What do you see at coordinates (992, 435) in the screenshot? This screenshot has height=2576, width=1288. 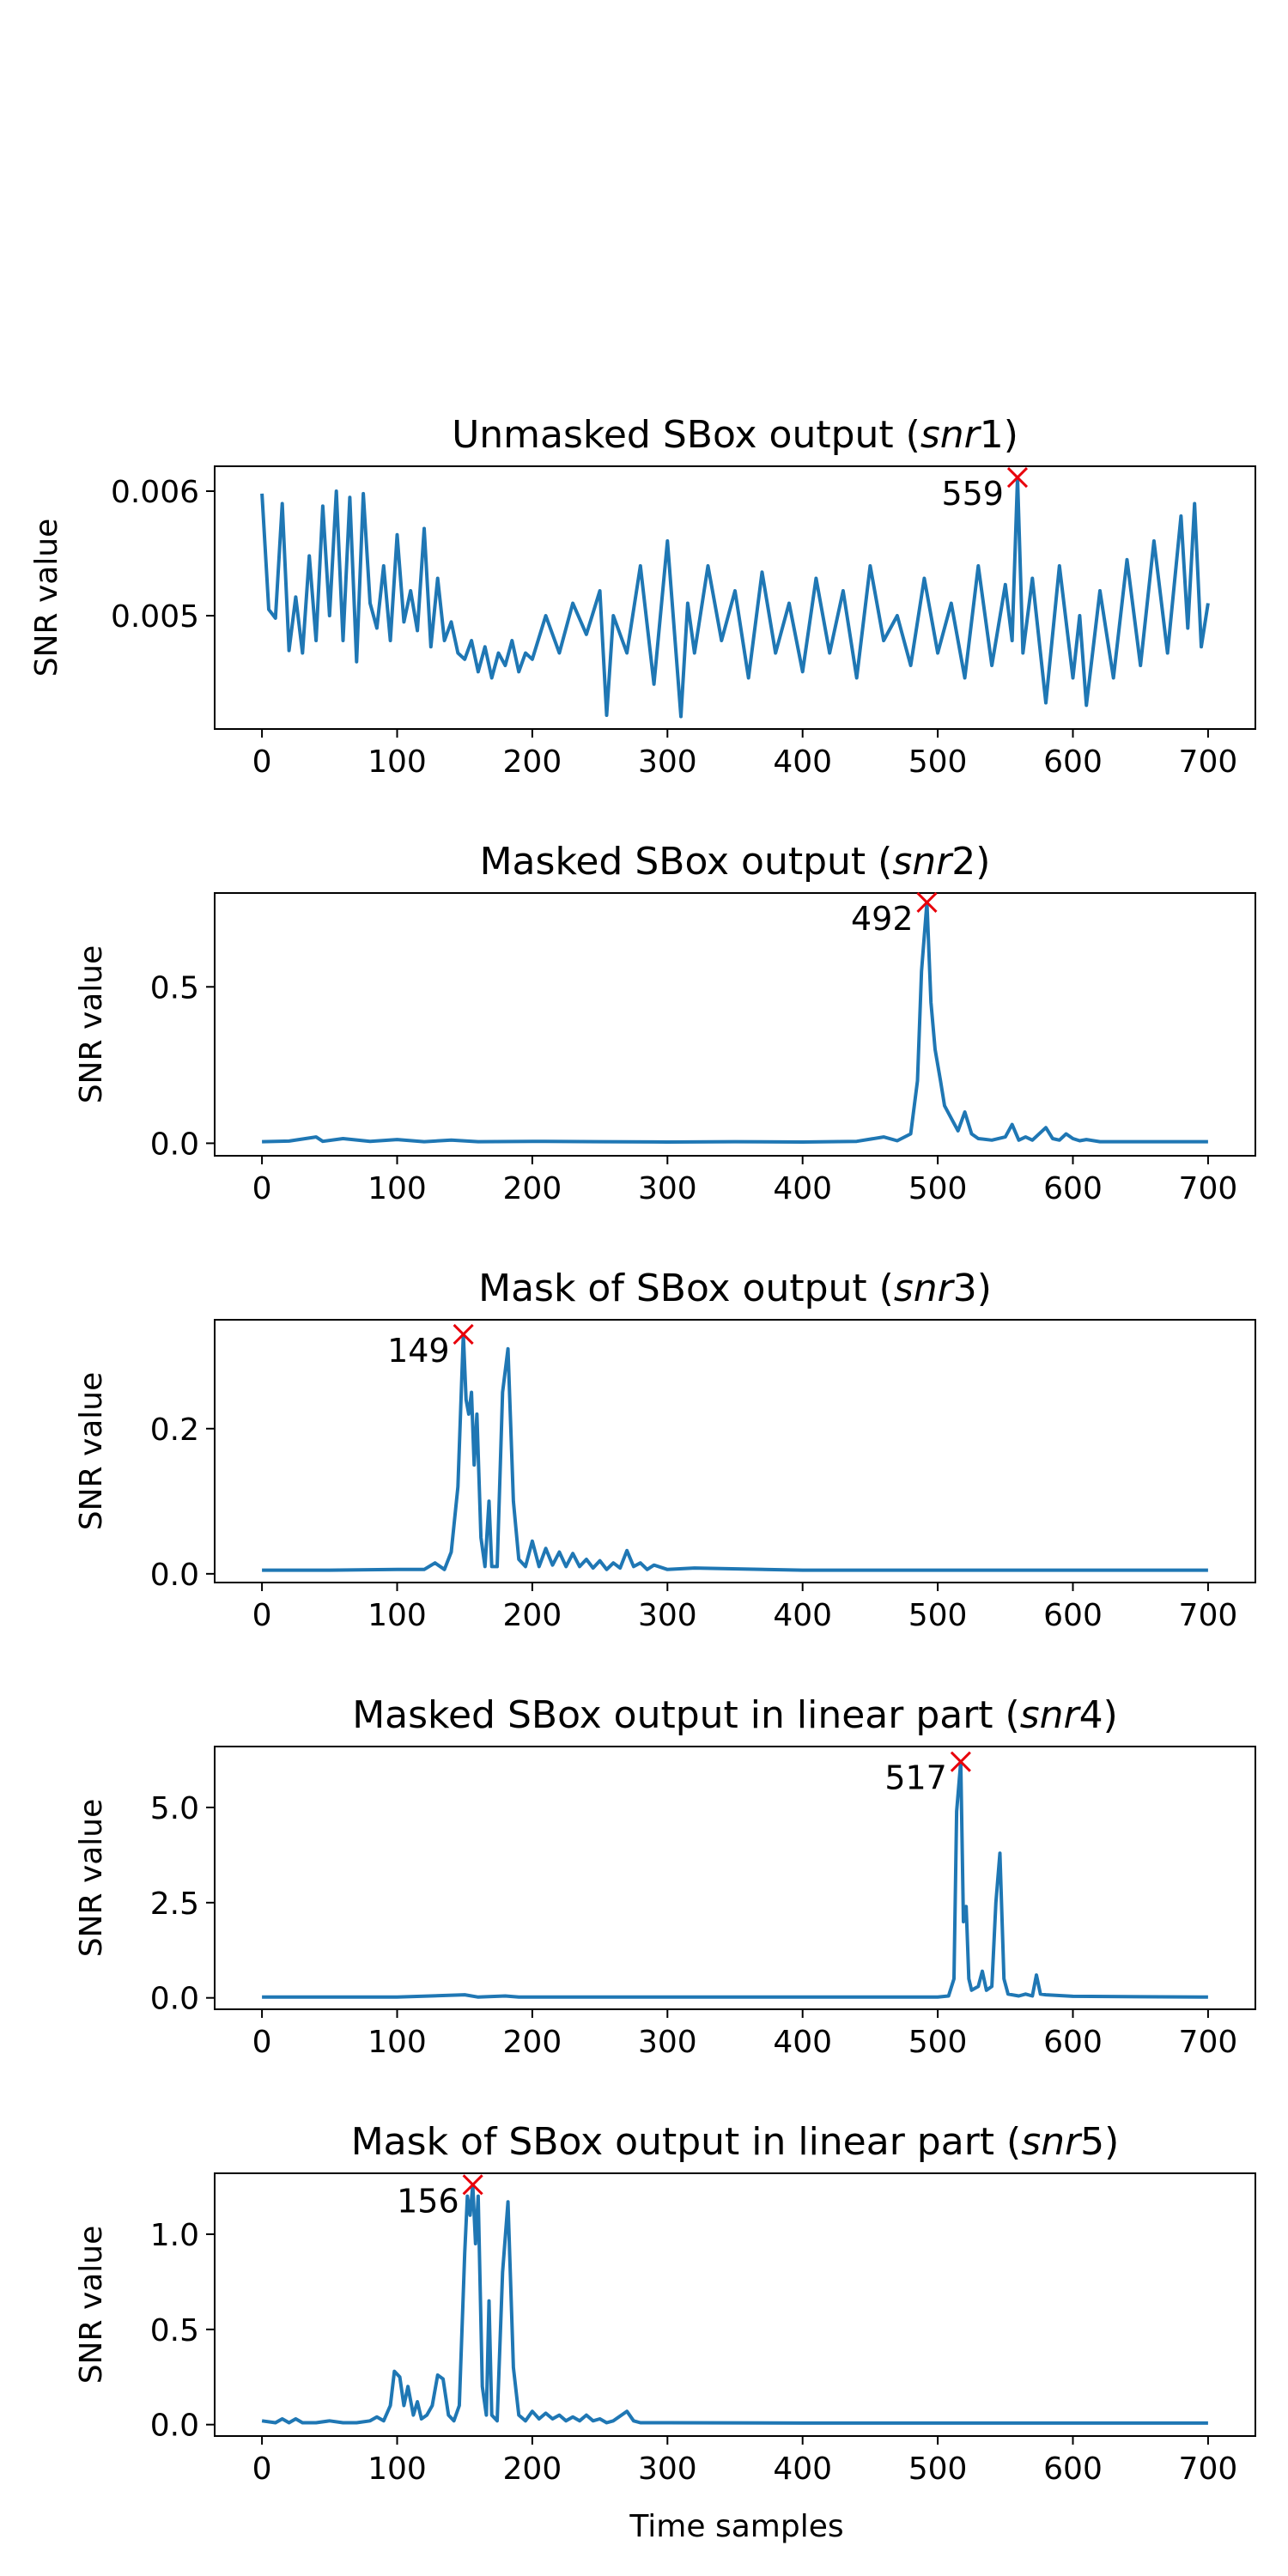 I see `title-part-title_num: 1` at bounding box center [992, 435].